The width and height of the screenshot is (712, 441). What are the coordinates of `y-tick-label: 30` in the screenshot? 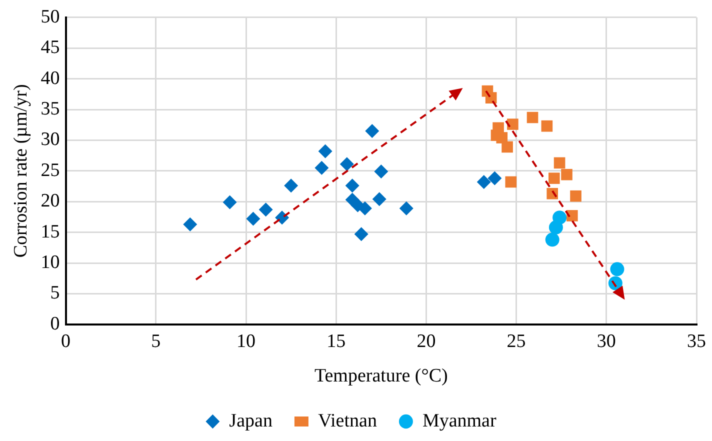 It's located at (50, 139).